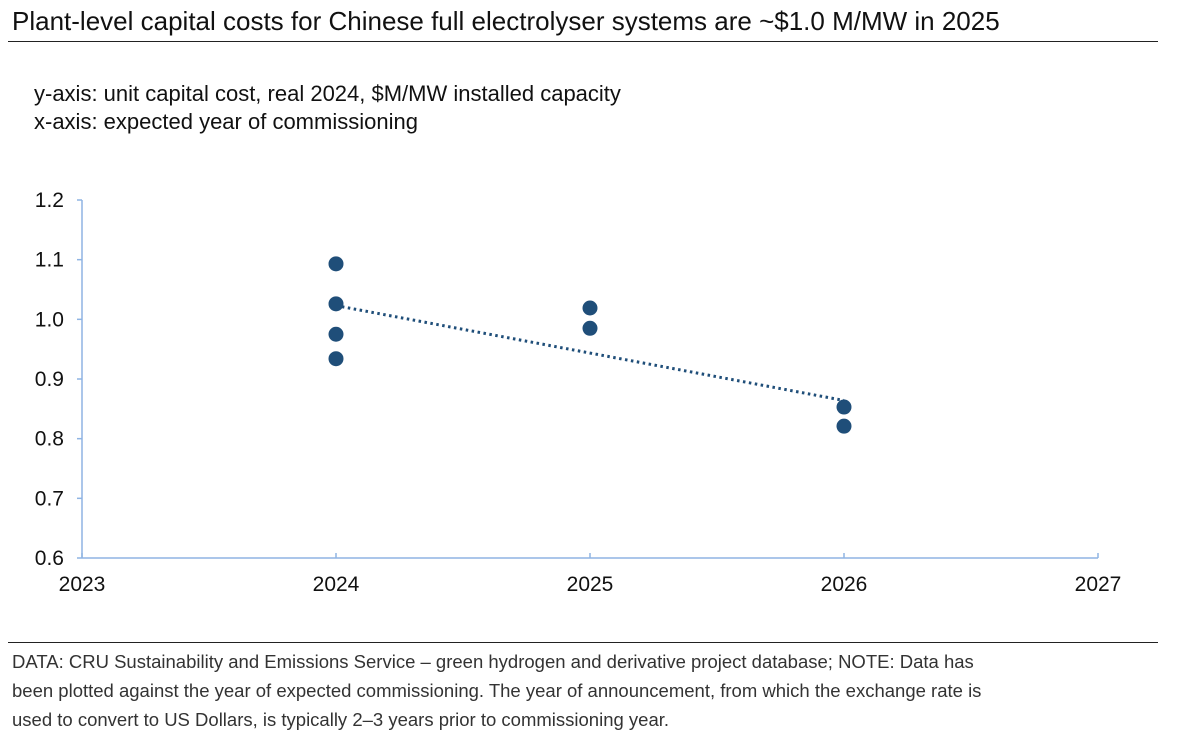 The height and width of the screenshot is (741, 1178). What do you see at coordinates (590, 584) in the screenshot?
I see `x-tick-label: 2025` at bounding box center [590, 584].